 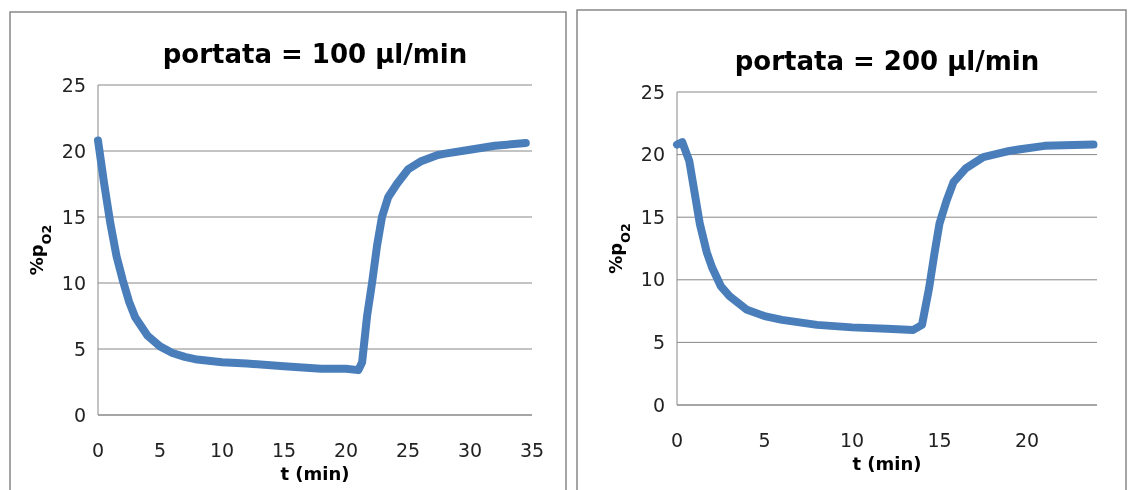 I want to click on x-tick-label: 30, so click(x=470, y=449).